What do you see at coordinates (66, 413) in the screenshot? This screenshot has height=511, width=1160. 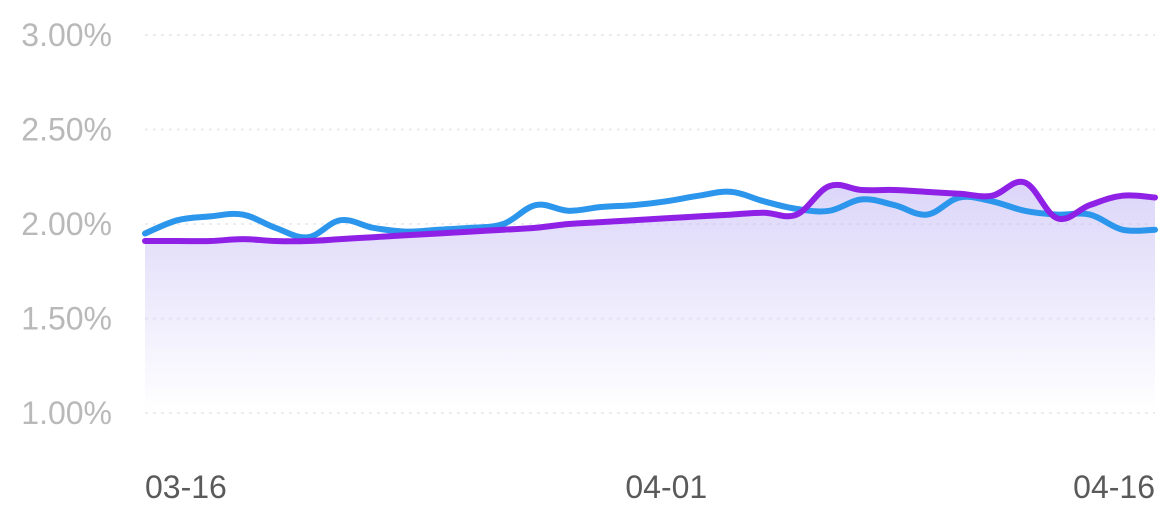 I see `y-tick-label: 1.00%` at bounding box center [66, 413].